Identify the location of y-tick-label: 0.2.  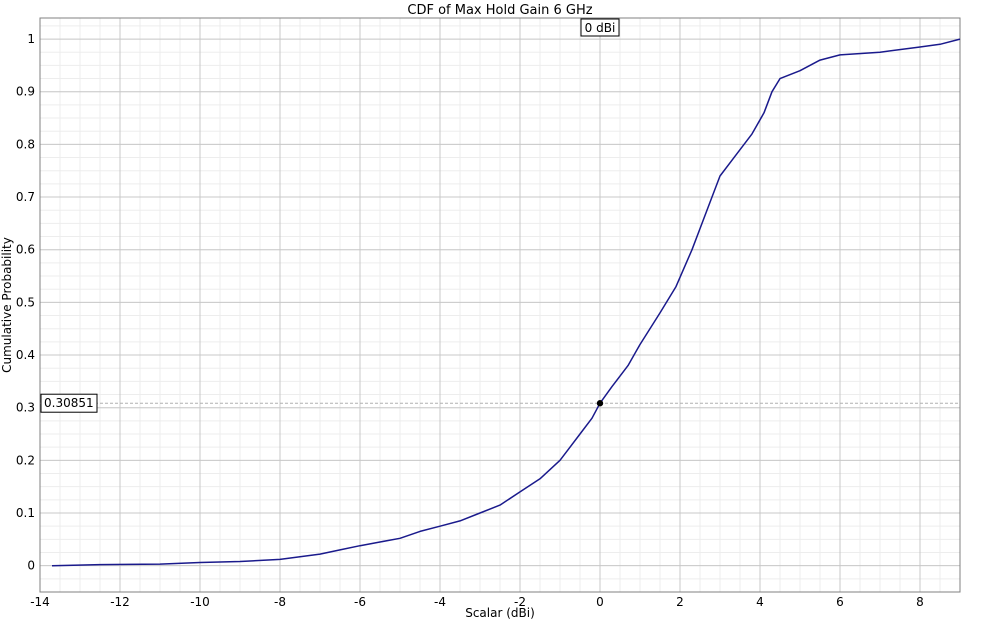
(25, 460).